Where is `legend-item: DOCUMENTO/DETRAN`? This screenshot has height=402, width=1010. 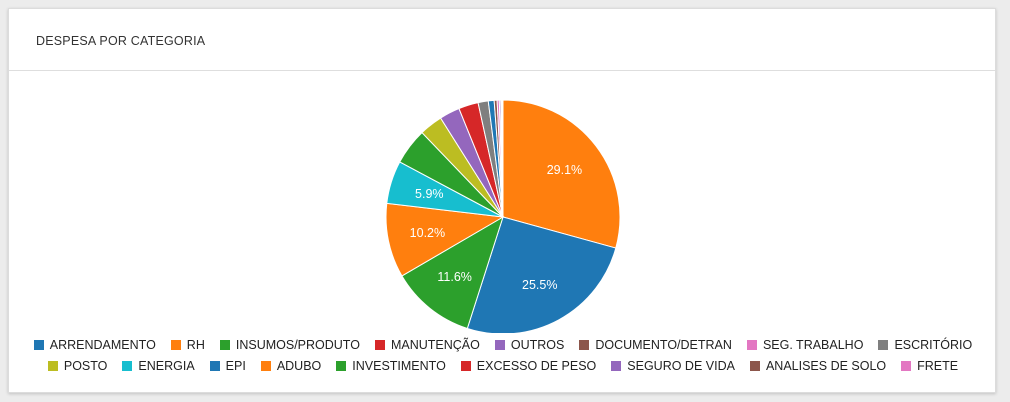
legend-item: DOCUMENTO/DETRAN is located at coordinates (655, 345).